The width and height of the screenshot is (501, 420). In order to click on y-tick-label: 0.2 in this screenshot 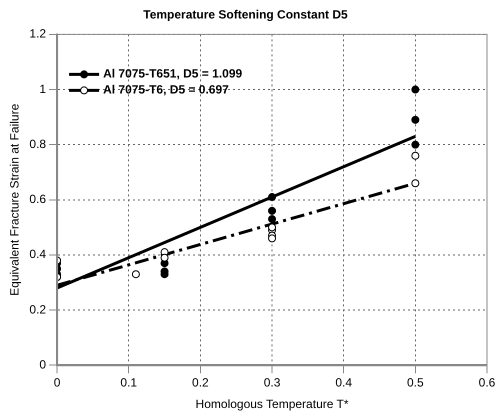, I will do `click(37, 309)`.